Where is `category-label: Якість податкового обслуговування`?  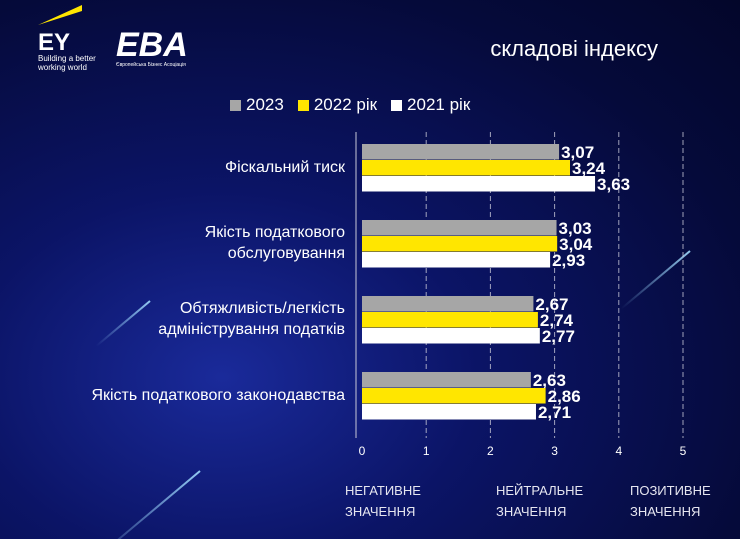
category-label: Якість податкового обслуговування is located at coordinates (274, 243).